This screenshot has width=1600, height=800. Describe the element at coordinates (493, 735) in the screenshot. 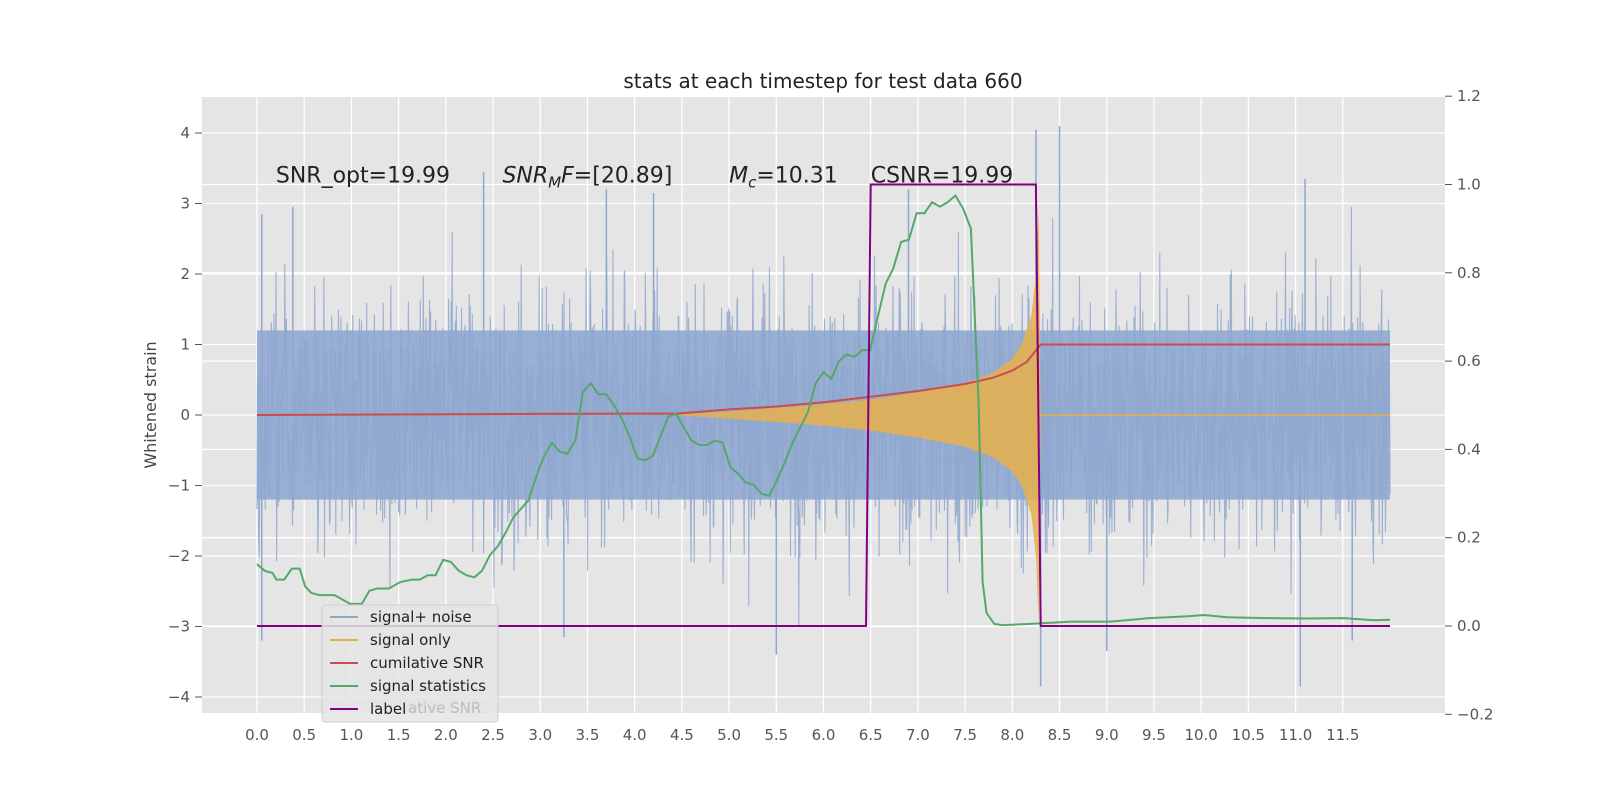

I see `x-tick-label: 2.5` at that location.